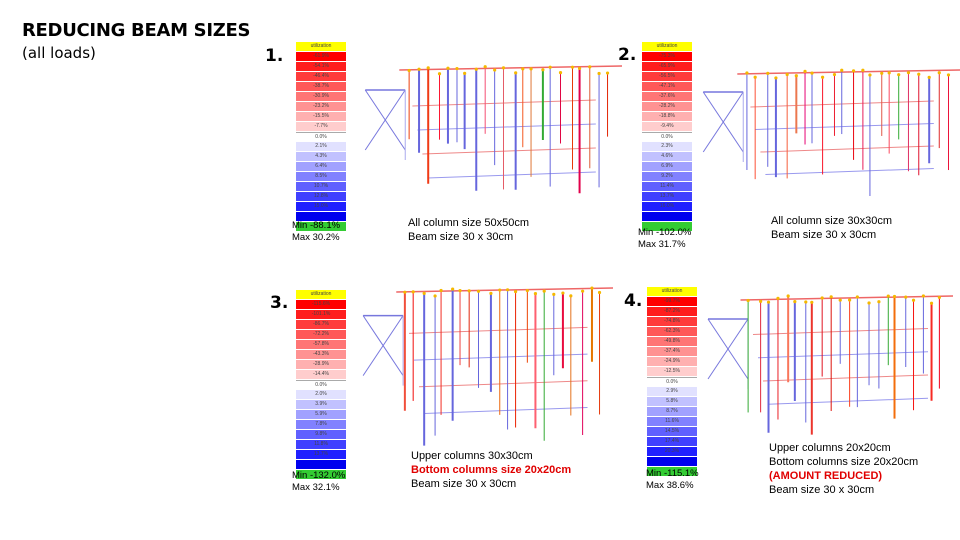 This screenshot has height=540, width=960. Describe the element at coordinates (321, 116) in the screenshot. I see `legend-row: -15.5%` at that location.